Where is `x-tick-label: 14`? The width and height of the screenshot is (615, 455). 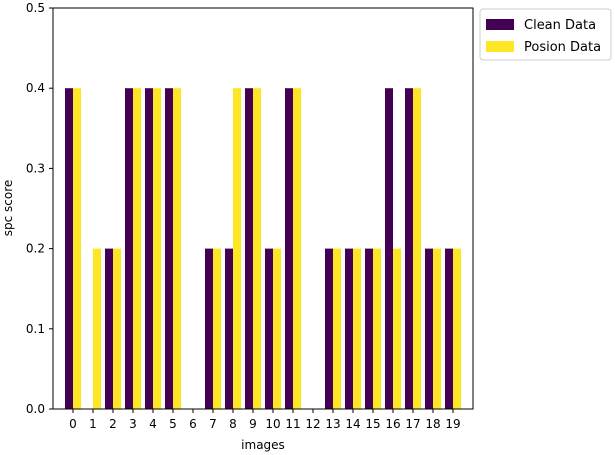 x-tick-label: 14 is located at coordinates (352, 424).